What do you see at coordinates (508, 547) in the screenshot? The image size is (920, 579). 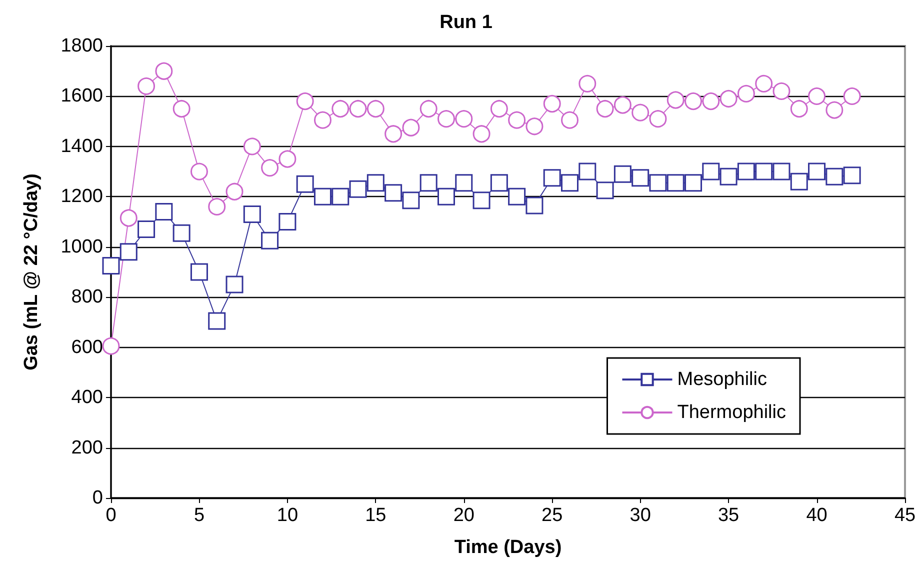 I see `x-axis-title: Time (Days)` at bounding box center [508, 547].